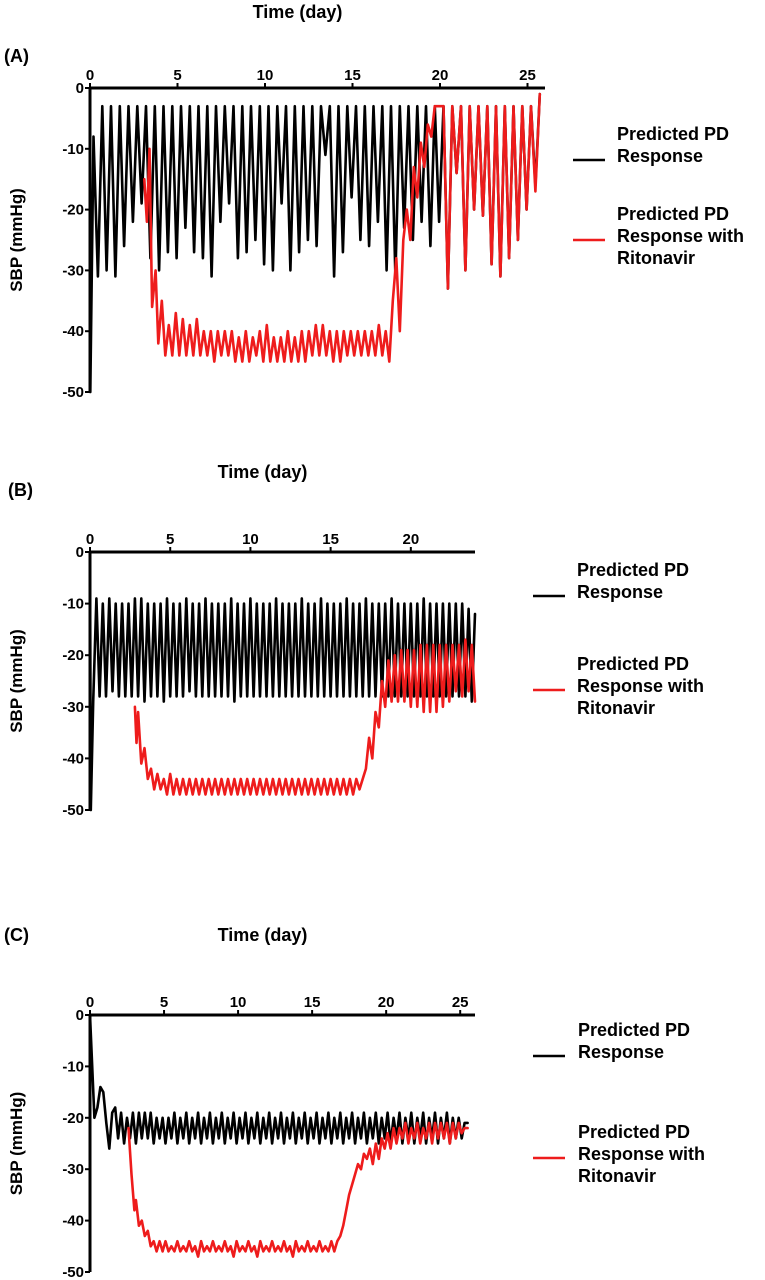 The height and width of the screenshot is (1280, 765). Describe the element at coordinates (20, 490) in the screenshot. I see `panel-label: (B)` at that location.